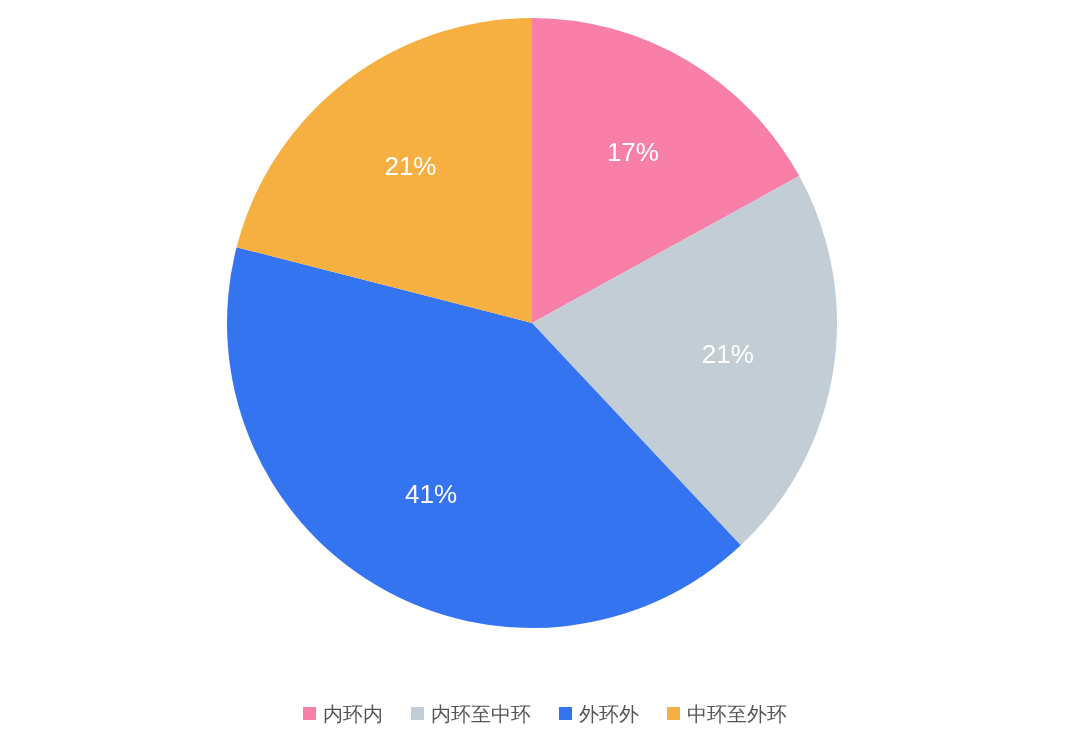  I want to click on legend-label: 内环内, so click(353, 714).